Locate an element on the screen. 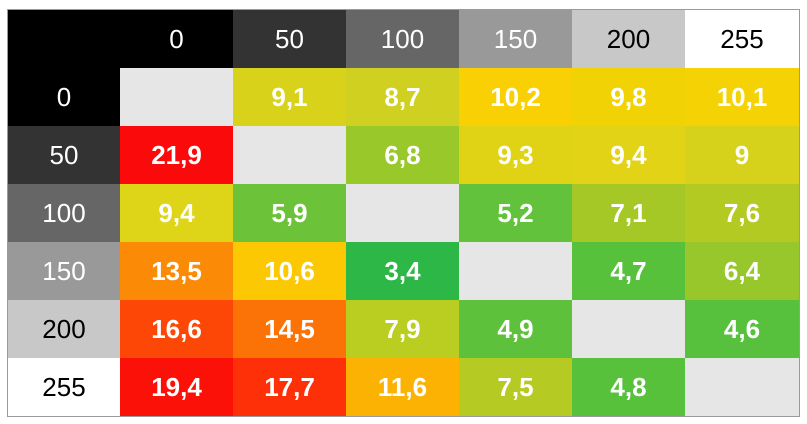 The width and height of the screenshot is (807, 424). column-header: 100 is located at coordinates (402, 39).